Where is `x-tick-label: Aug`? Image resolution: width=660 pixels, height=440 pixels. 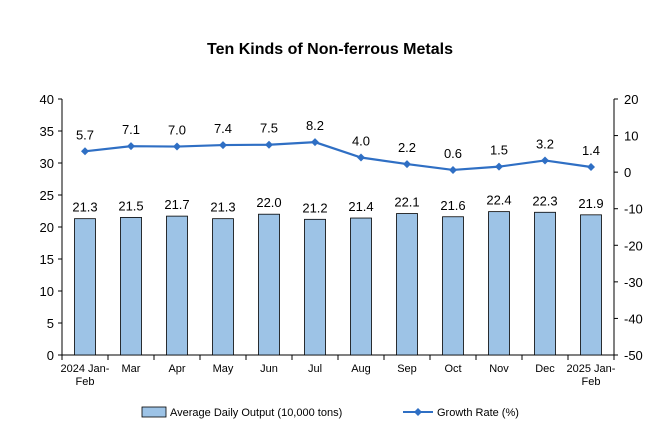 x-tick-label: Aug is located at coordinates (361, 369).